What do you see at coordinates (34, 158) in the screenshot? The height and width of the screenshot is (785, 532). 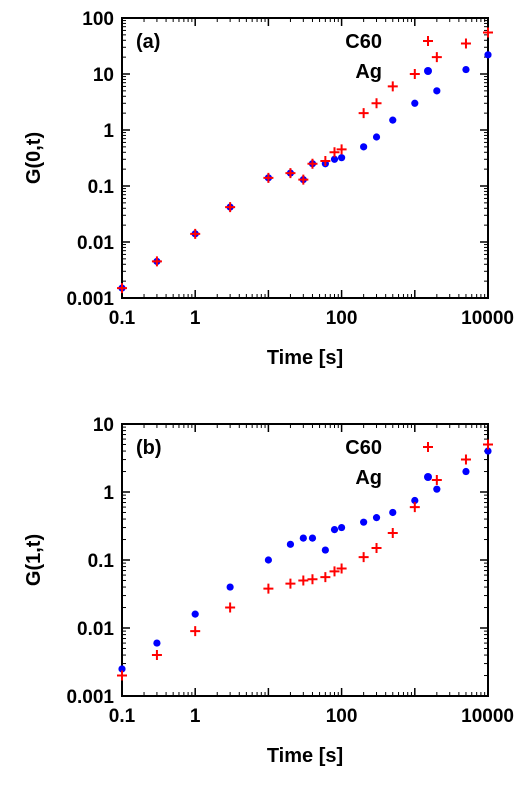 I see `y-axis-label: G(0,t)` at bounding box center [34, 158].